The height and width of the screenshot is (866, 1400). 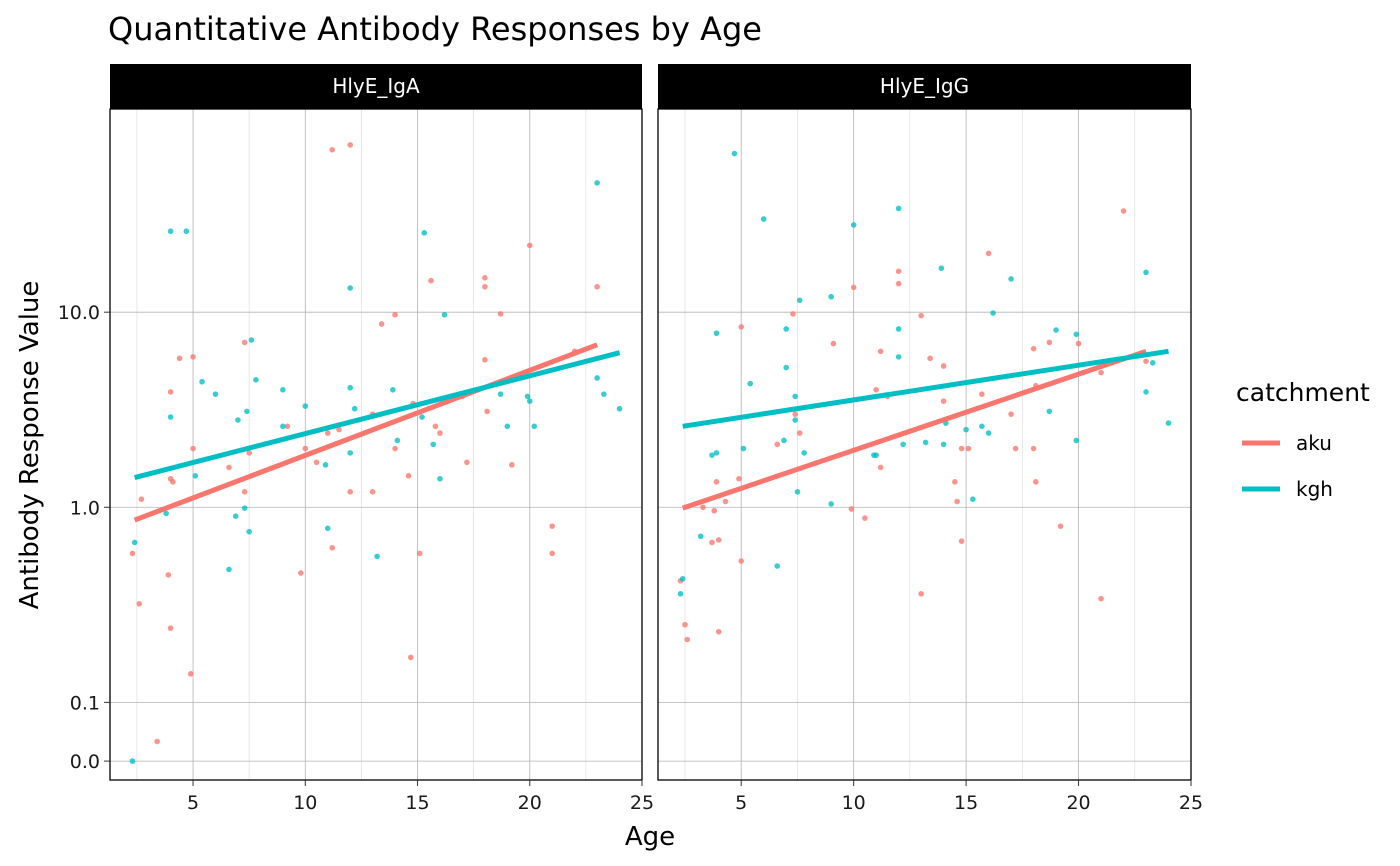 I want to click on legend-label-kgh: kgh, so click(x=1314, y=489).